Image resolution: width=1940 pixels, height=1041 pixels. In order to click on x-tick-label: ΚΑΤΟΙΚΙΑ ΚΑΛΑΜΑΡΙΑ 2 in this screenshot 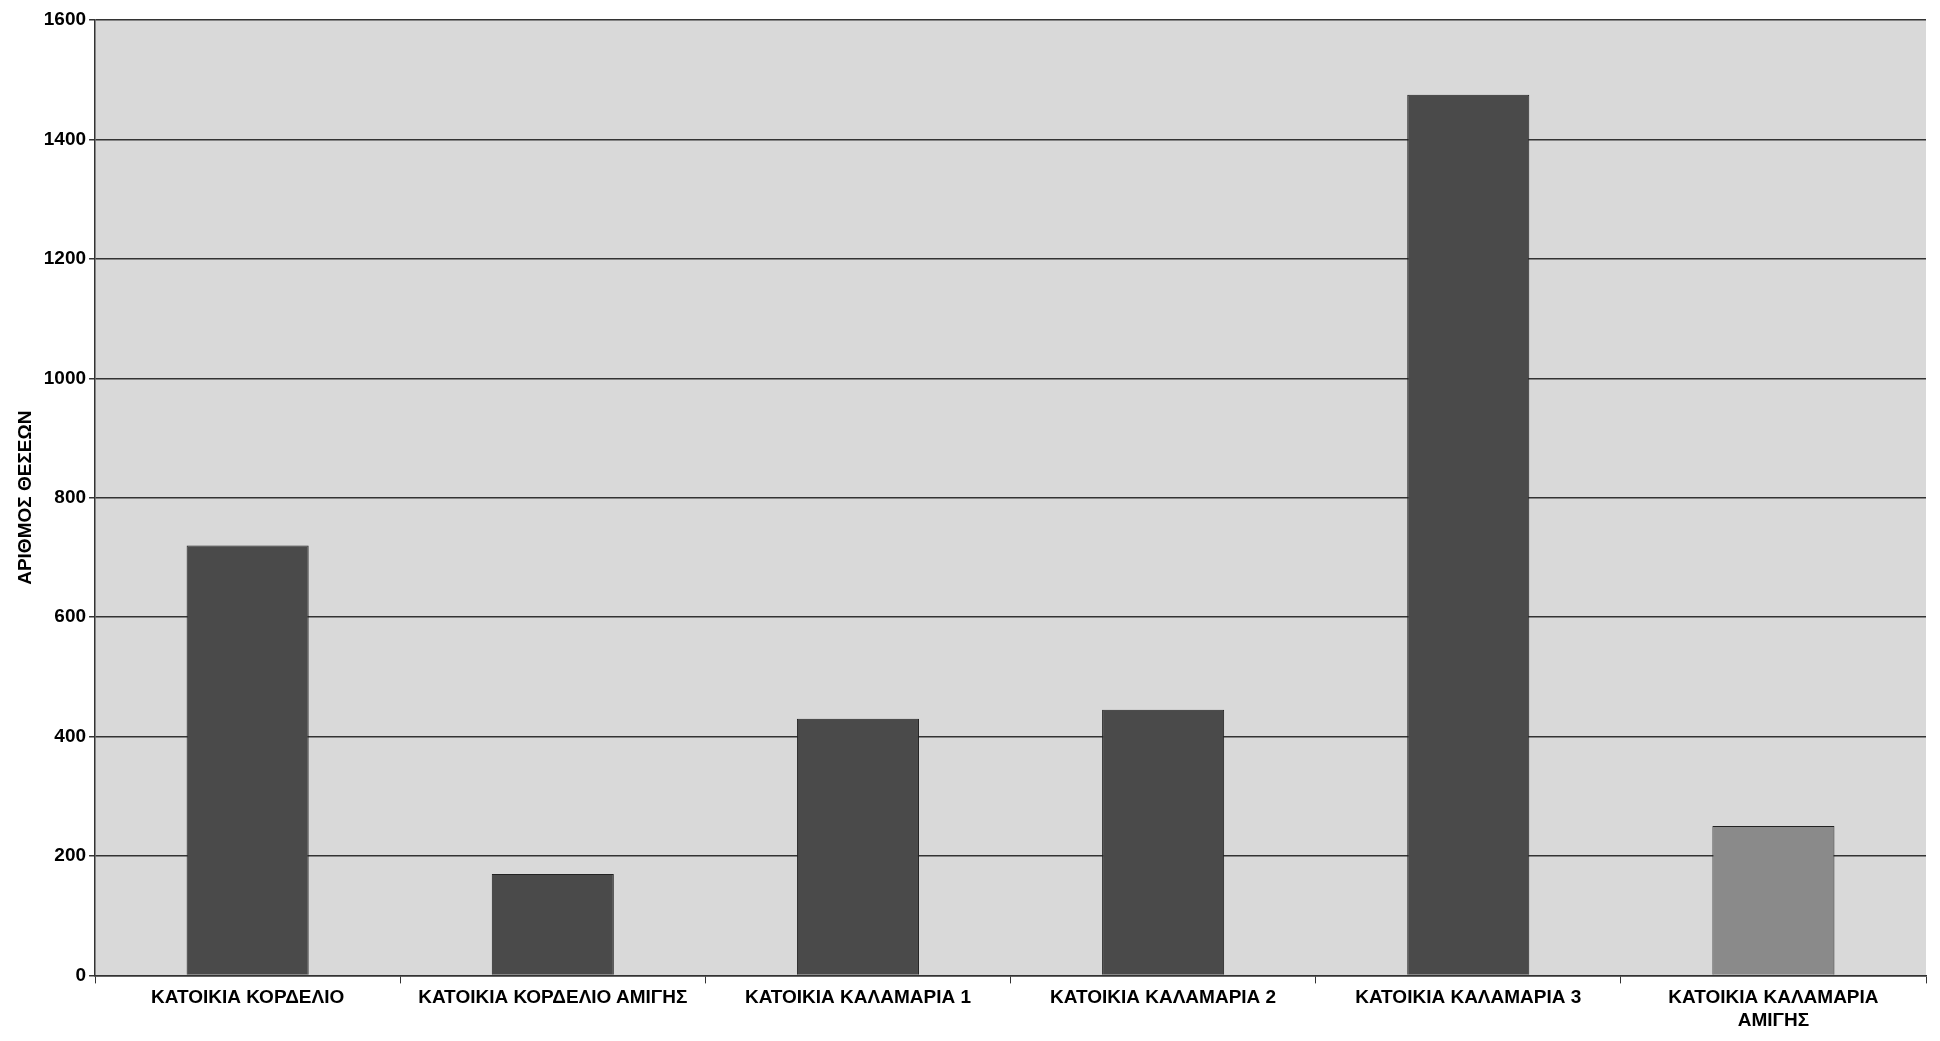, I will do `click(1163, 997)`.